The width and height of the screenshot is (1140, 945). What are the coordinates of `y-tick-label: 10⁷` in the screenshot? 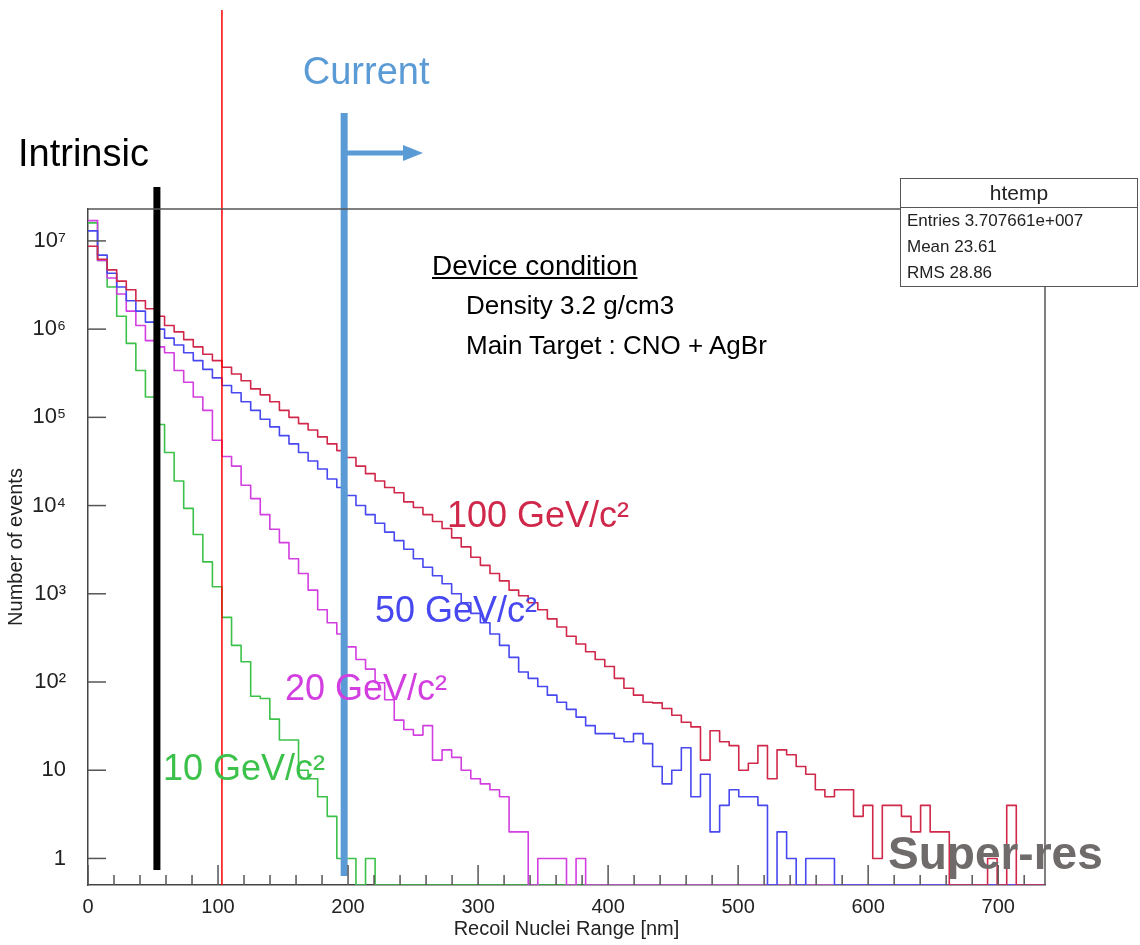 It's located at (50, 239).